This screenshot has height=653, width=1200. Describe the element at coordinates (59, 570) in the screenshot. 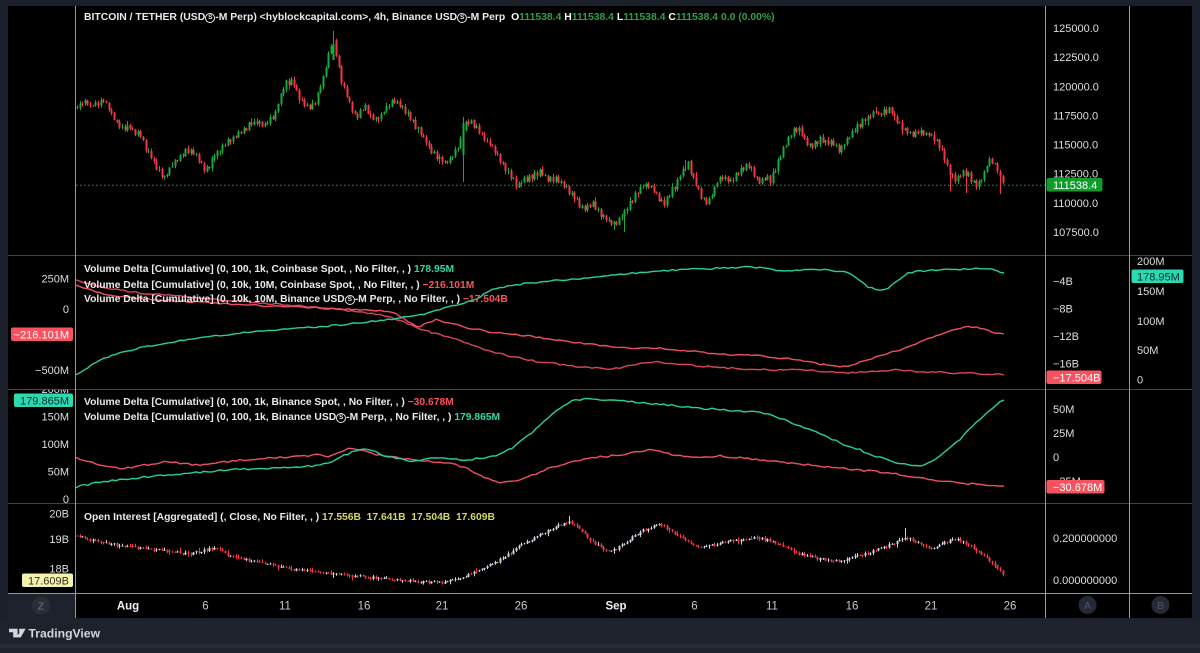

I see `svg-text: 18B` at that location.